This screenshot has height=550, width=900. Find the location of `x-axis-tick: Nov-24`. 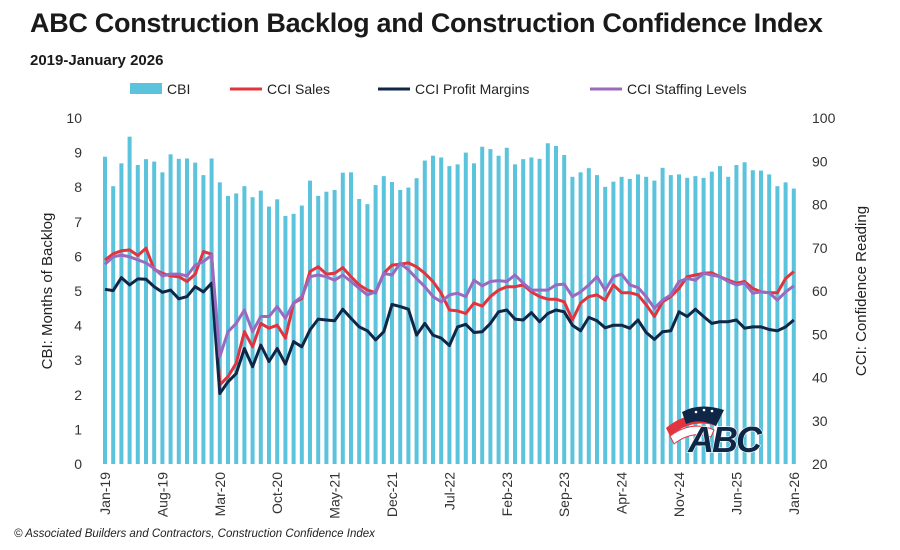

x-axis-tick: Nov-24 is located at coordinates (679, 494).